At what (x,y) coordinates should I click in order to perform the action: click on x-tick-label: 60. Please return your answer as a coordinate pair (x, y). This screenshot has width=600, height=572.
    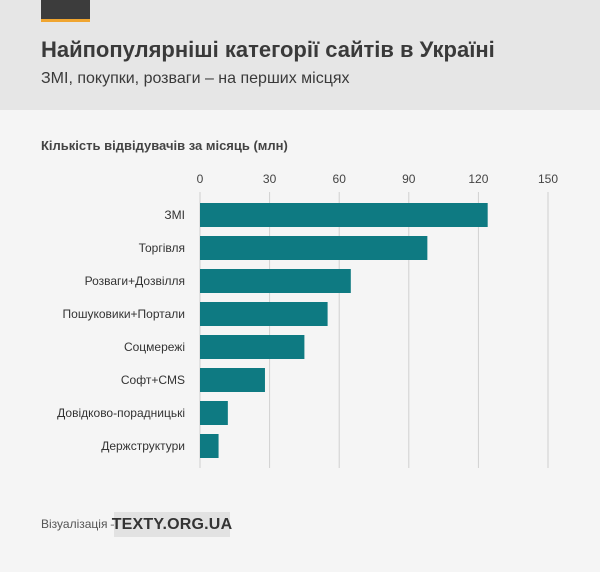
    Looking at the image, I should click on (340, 179).